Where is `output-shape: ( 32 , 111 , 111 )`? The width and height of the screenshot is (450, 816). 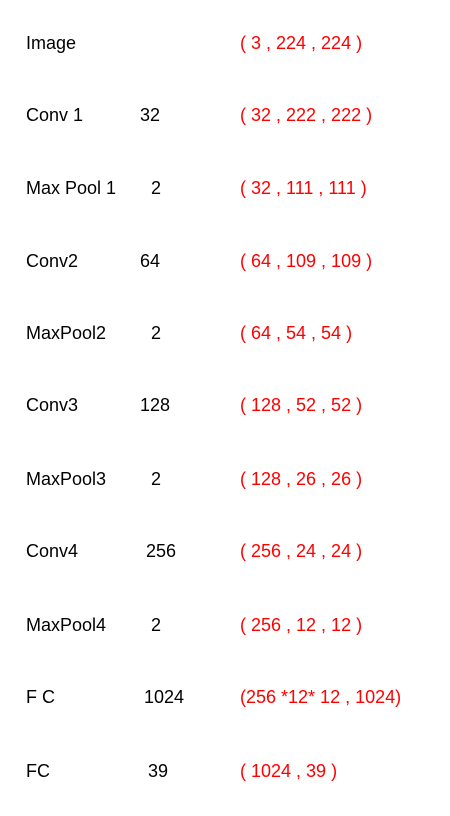
output-shape: ( 32 , 111 , 111 ) is located at coordinates (303, 188).